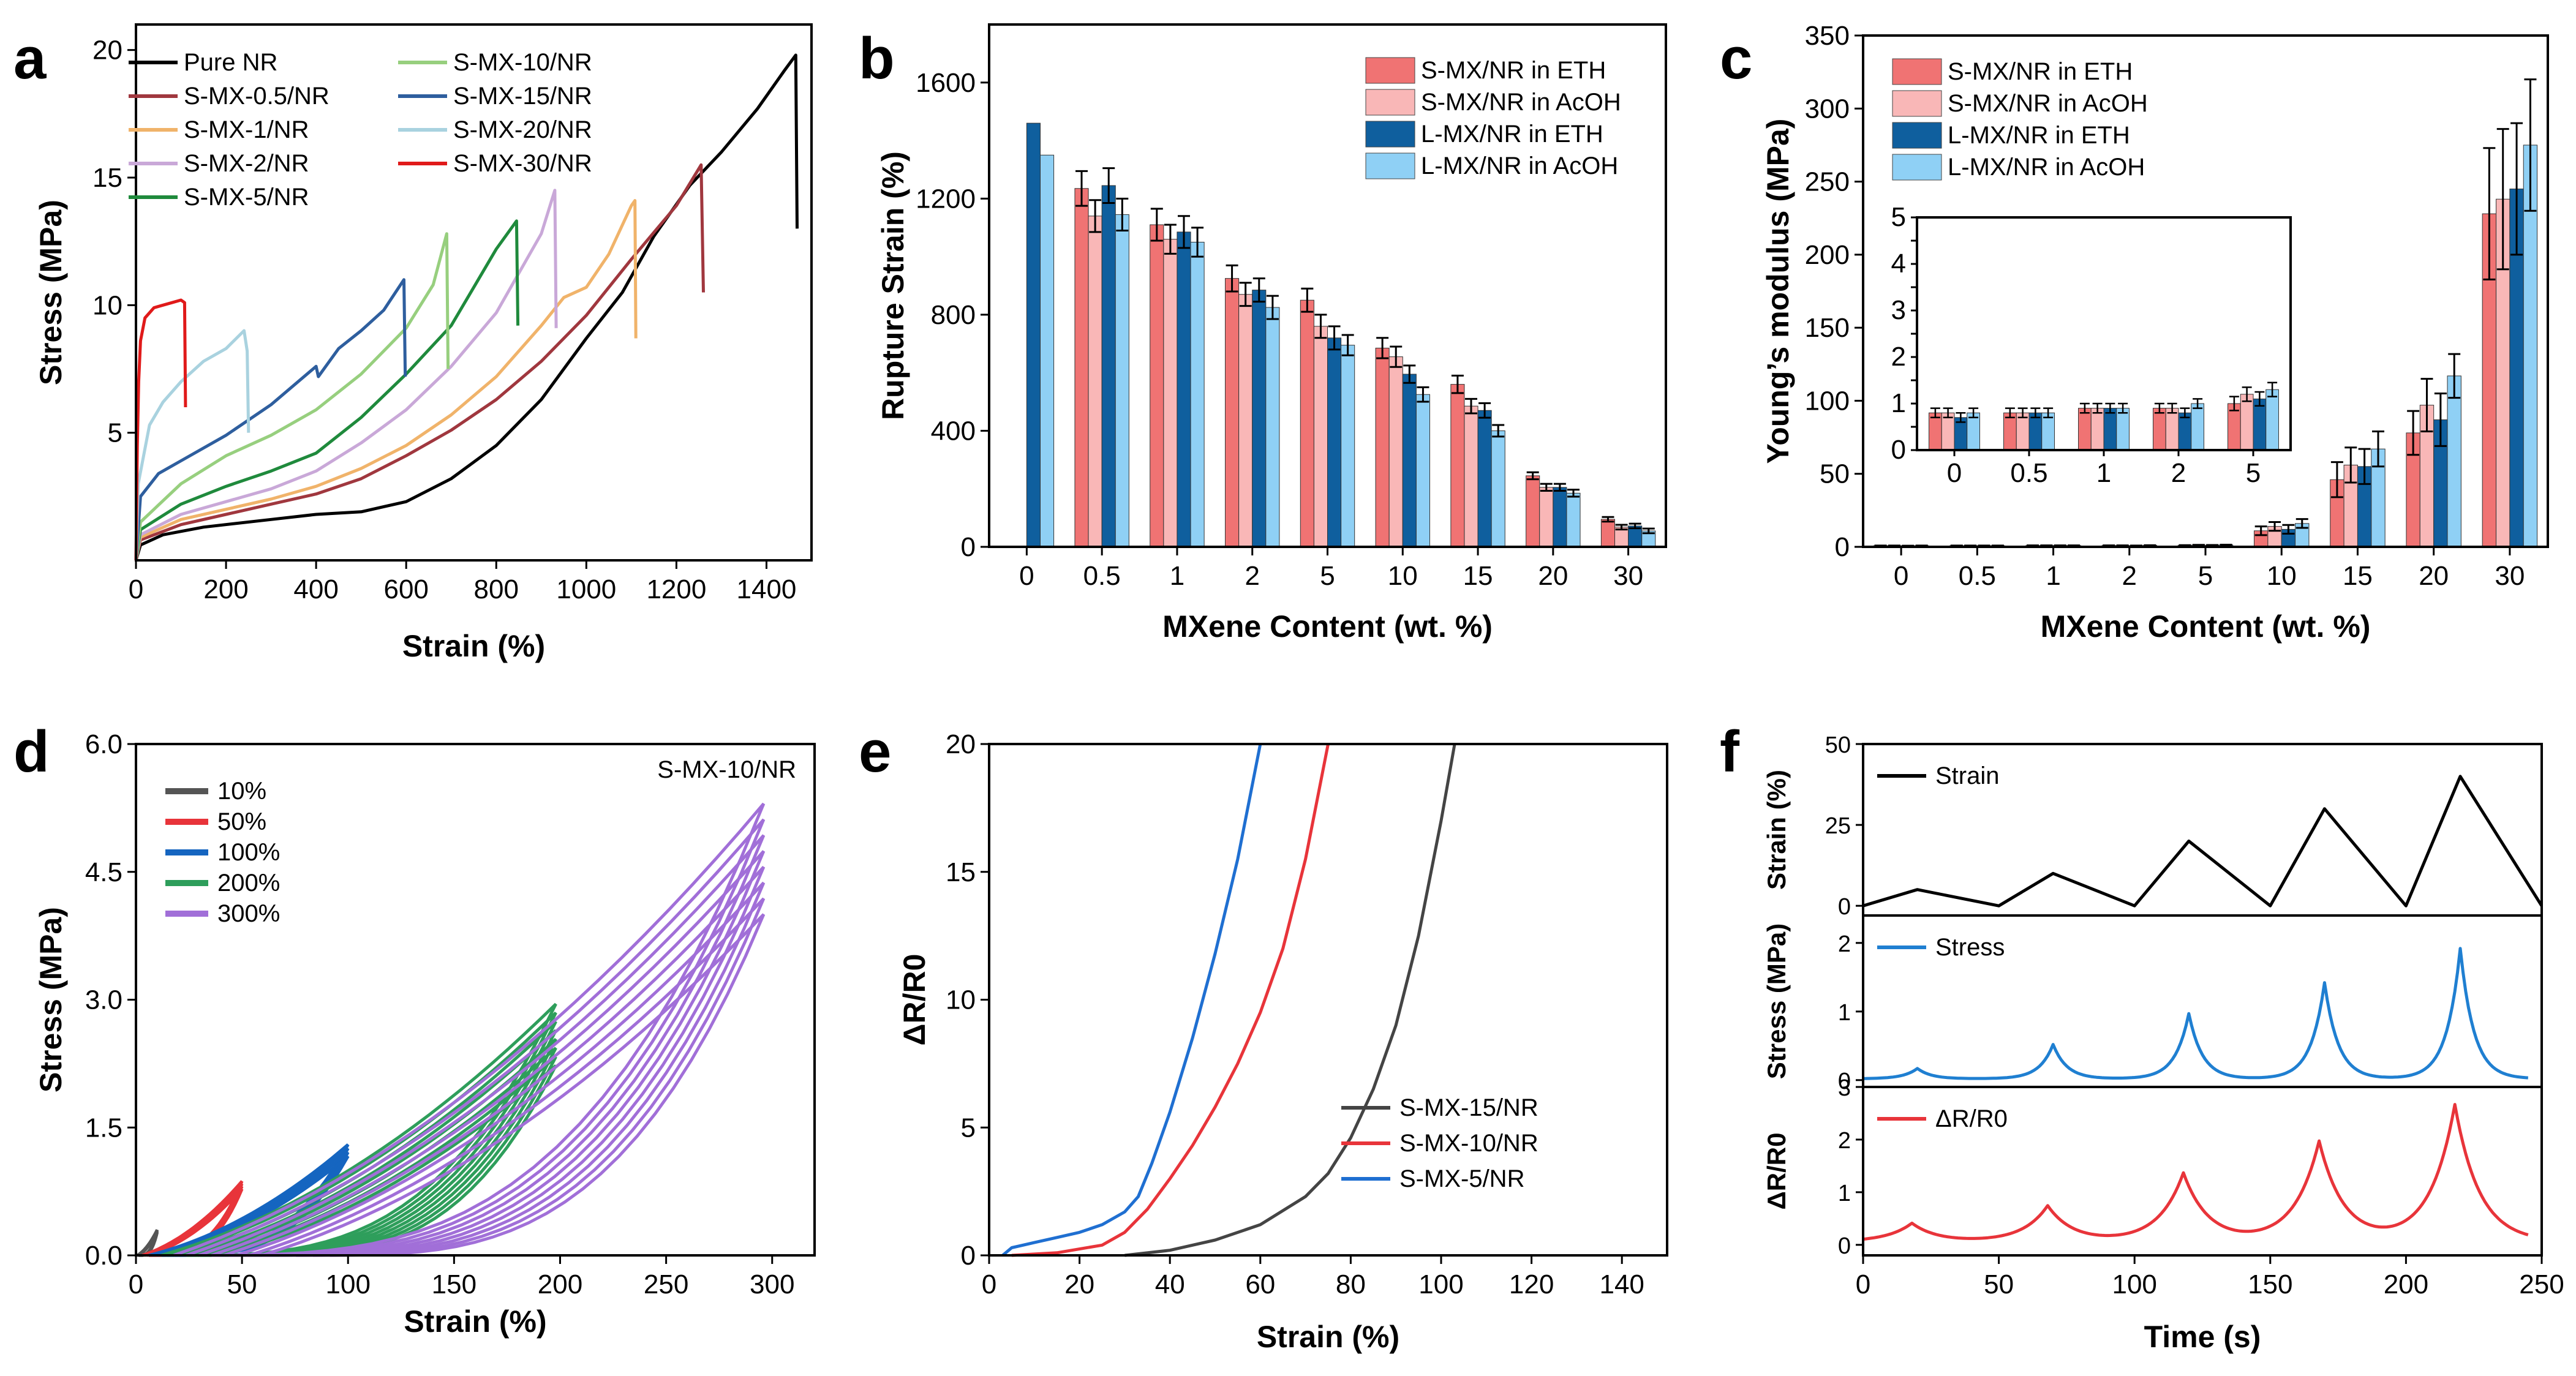 The height and width of the screenshot is (1376, 2576). I want to click on b-legend-label: S-MX/NR in ETH, so click(1514, 71).